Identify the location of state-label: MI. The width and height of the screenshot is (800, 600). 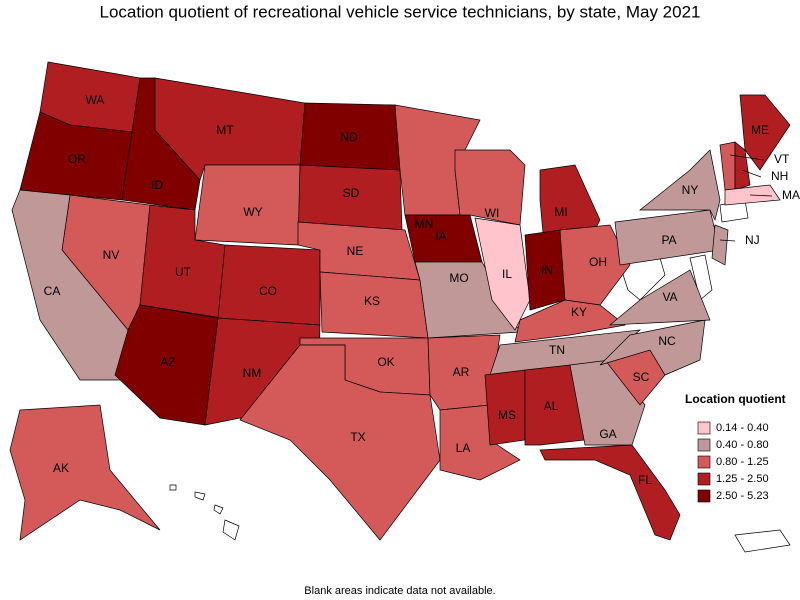
(560, 212).